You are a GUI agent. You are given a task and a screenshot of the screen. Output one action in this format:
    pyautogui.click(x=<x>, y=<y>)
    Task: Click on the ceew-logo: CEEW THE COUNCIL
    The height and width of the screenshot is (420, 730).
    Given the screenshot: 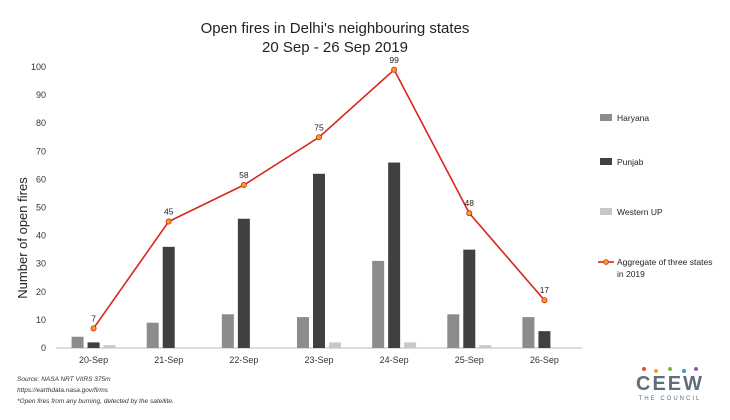 What is the action you would take?
    pyautogui.click(x=670, y=384)
    